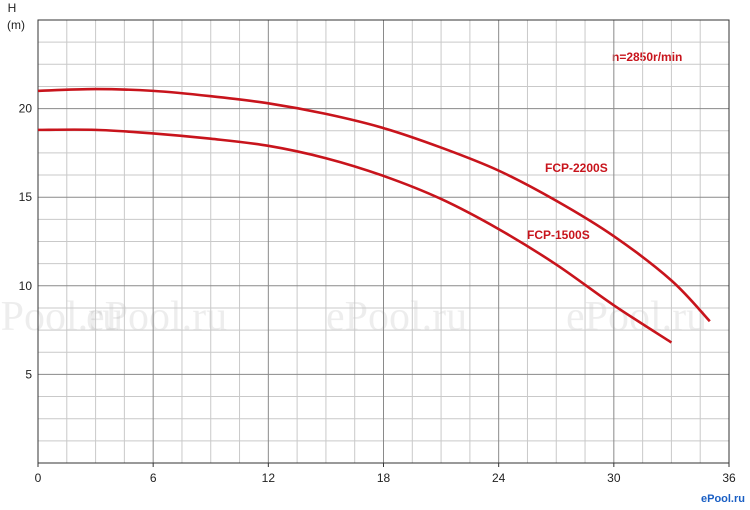 This screenshot has height=510, width=750. What do you see at coordinates (576, 168) in the screenshot?
I see `series-label: FCP-2200S` at bounding box center [576, 168].